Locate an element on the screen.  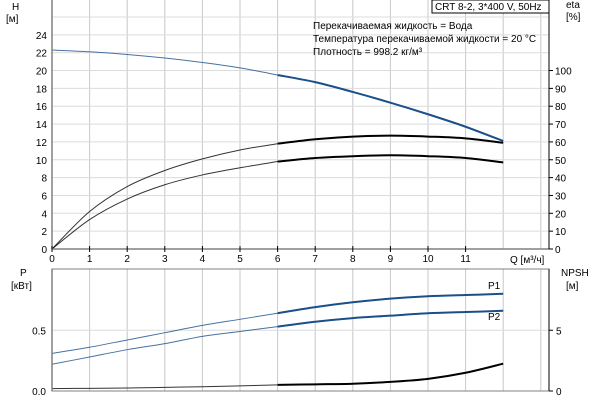
title-box is located at coordinates (490, 7).